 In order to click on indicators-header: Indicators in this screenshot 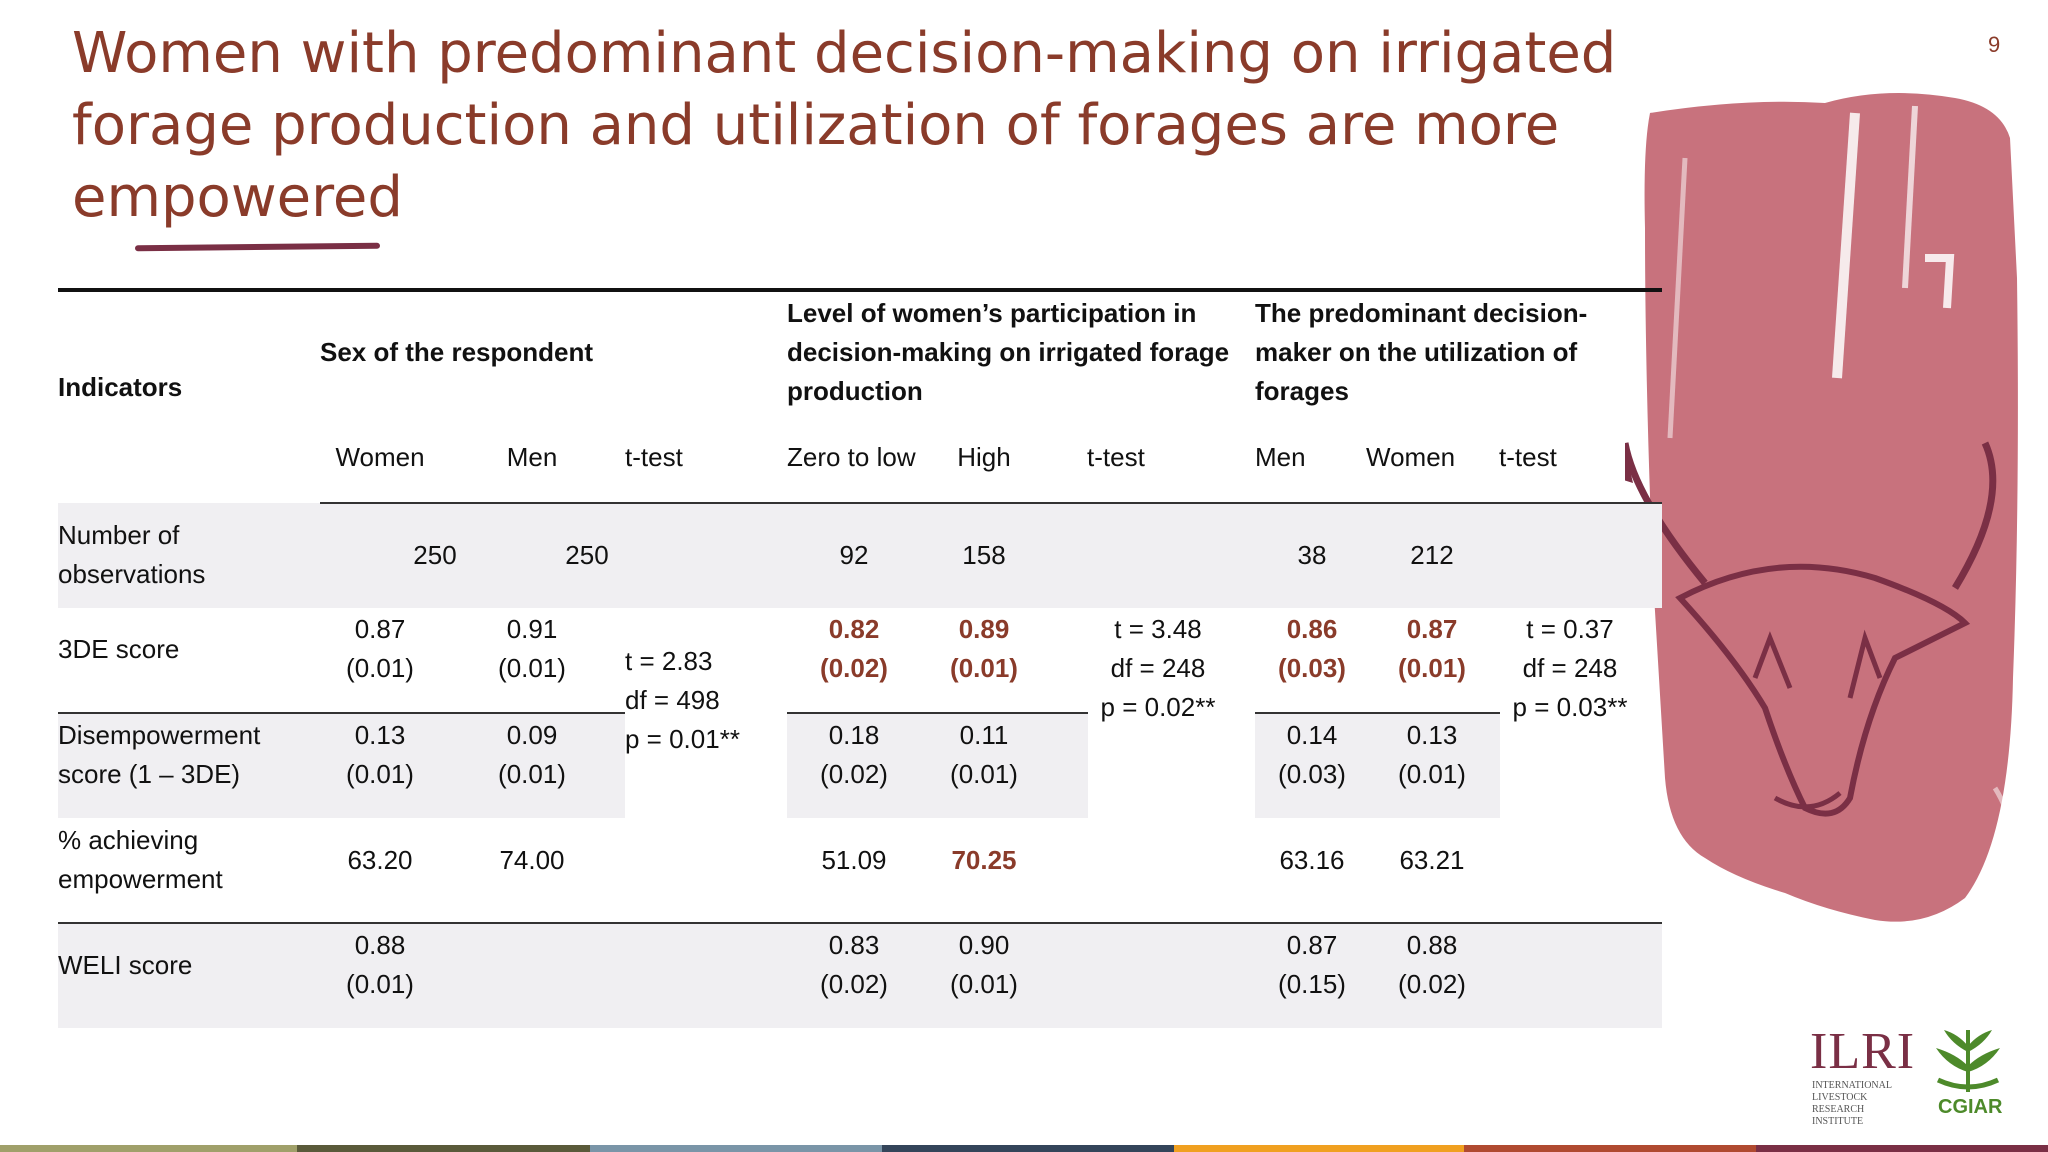, I will do `click(120, 387)`.